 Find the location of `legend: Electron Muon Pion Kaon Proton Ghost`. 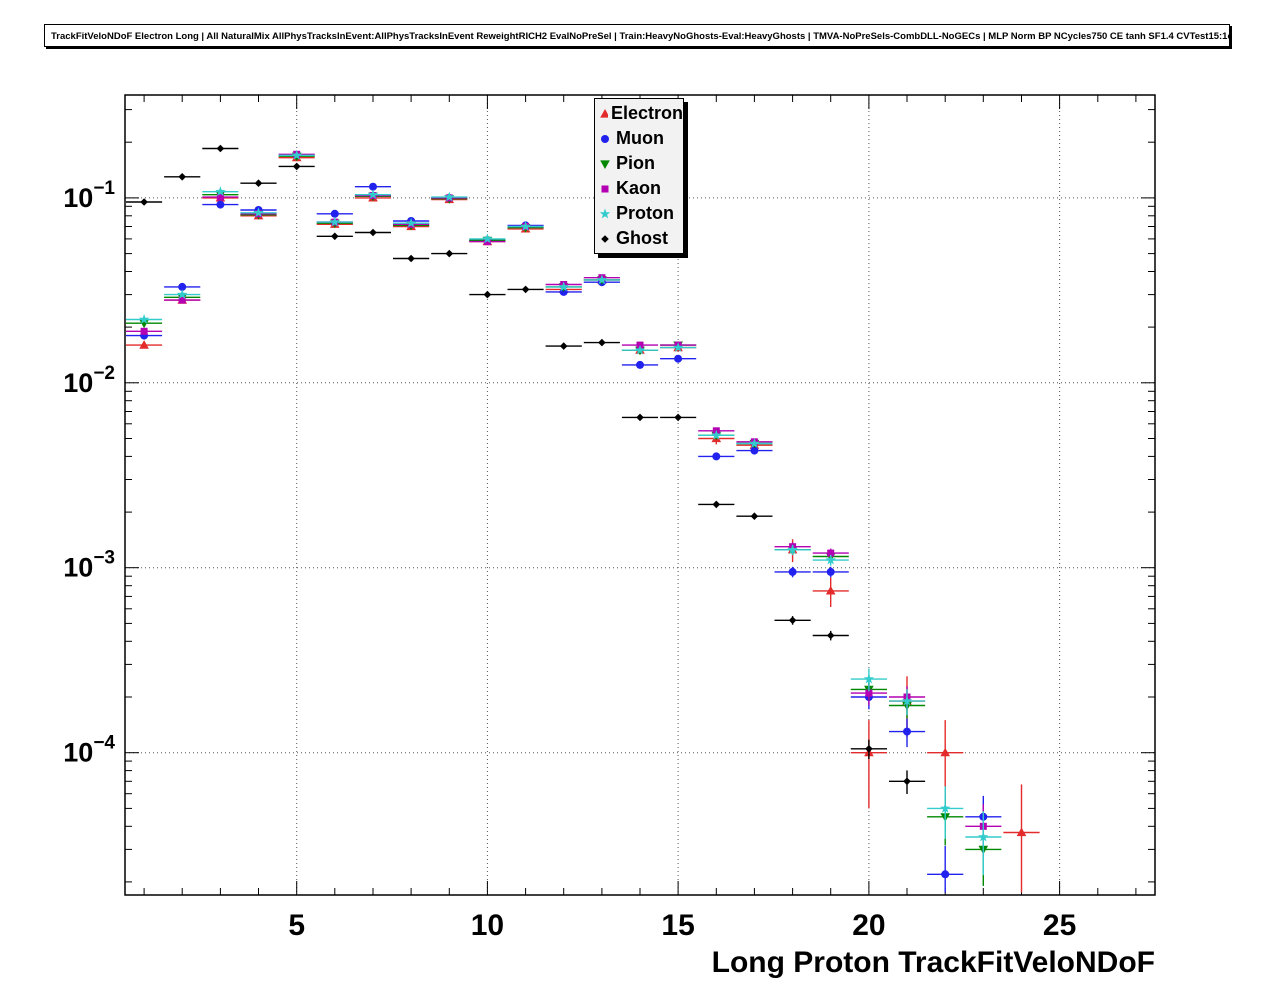

legend: Electron Muon Pion Kaon Proton Ghost is located at coordinates (639, 176).